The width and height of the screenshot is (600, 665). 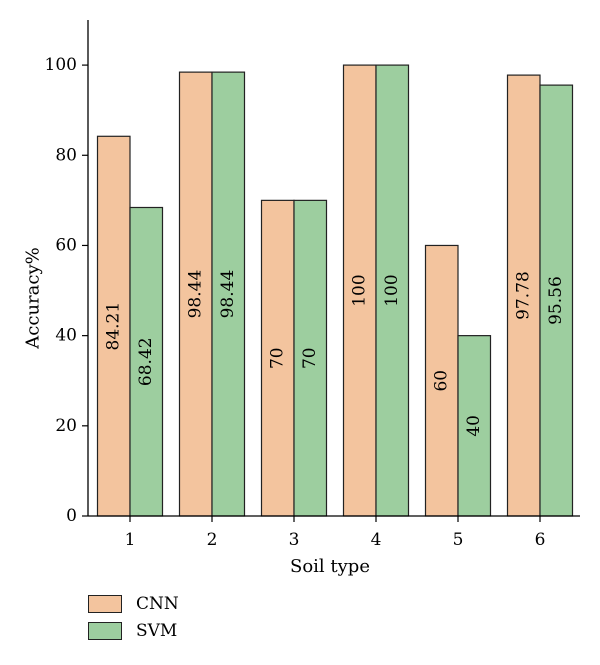 I want to click on y-tick-label-100: 100, so click(x=61, y=65).